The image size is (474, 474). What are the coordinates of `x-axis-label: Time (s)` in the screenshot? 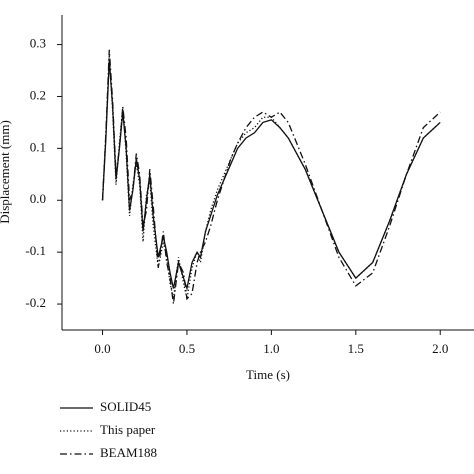 It's located at (268, 374).